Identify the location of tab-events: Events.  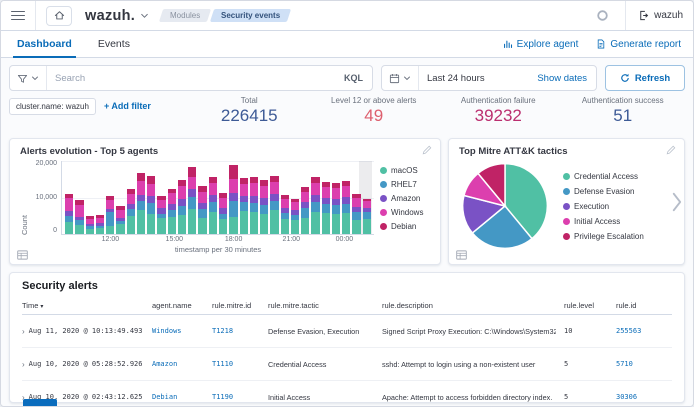
(113, 44).